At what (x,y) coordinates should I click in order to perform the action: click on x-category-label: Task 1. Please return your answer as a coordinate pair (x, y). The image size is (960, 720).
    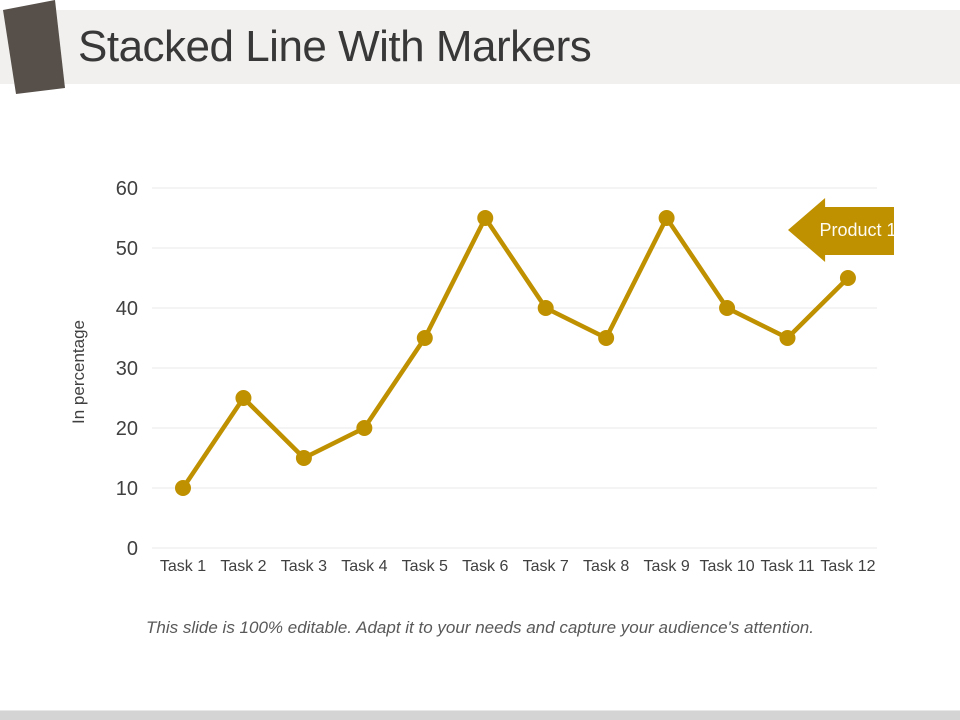
    Looking at the image, I should click on (183, 566).